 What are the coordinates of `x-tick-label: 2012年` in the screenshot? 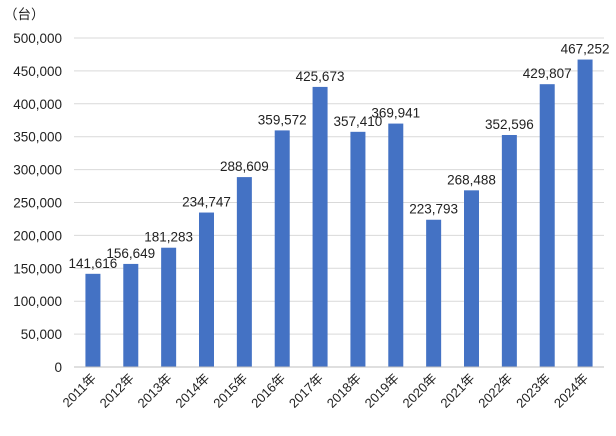 It's located at (117, 391).